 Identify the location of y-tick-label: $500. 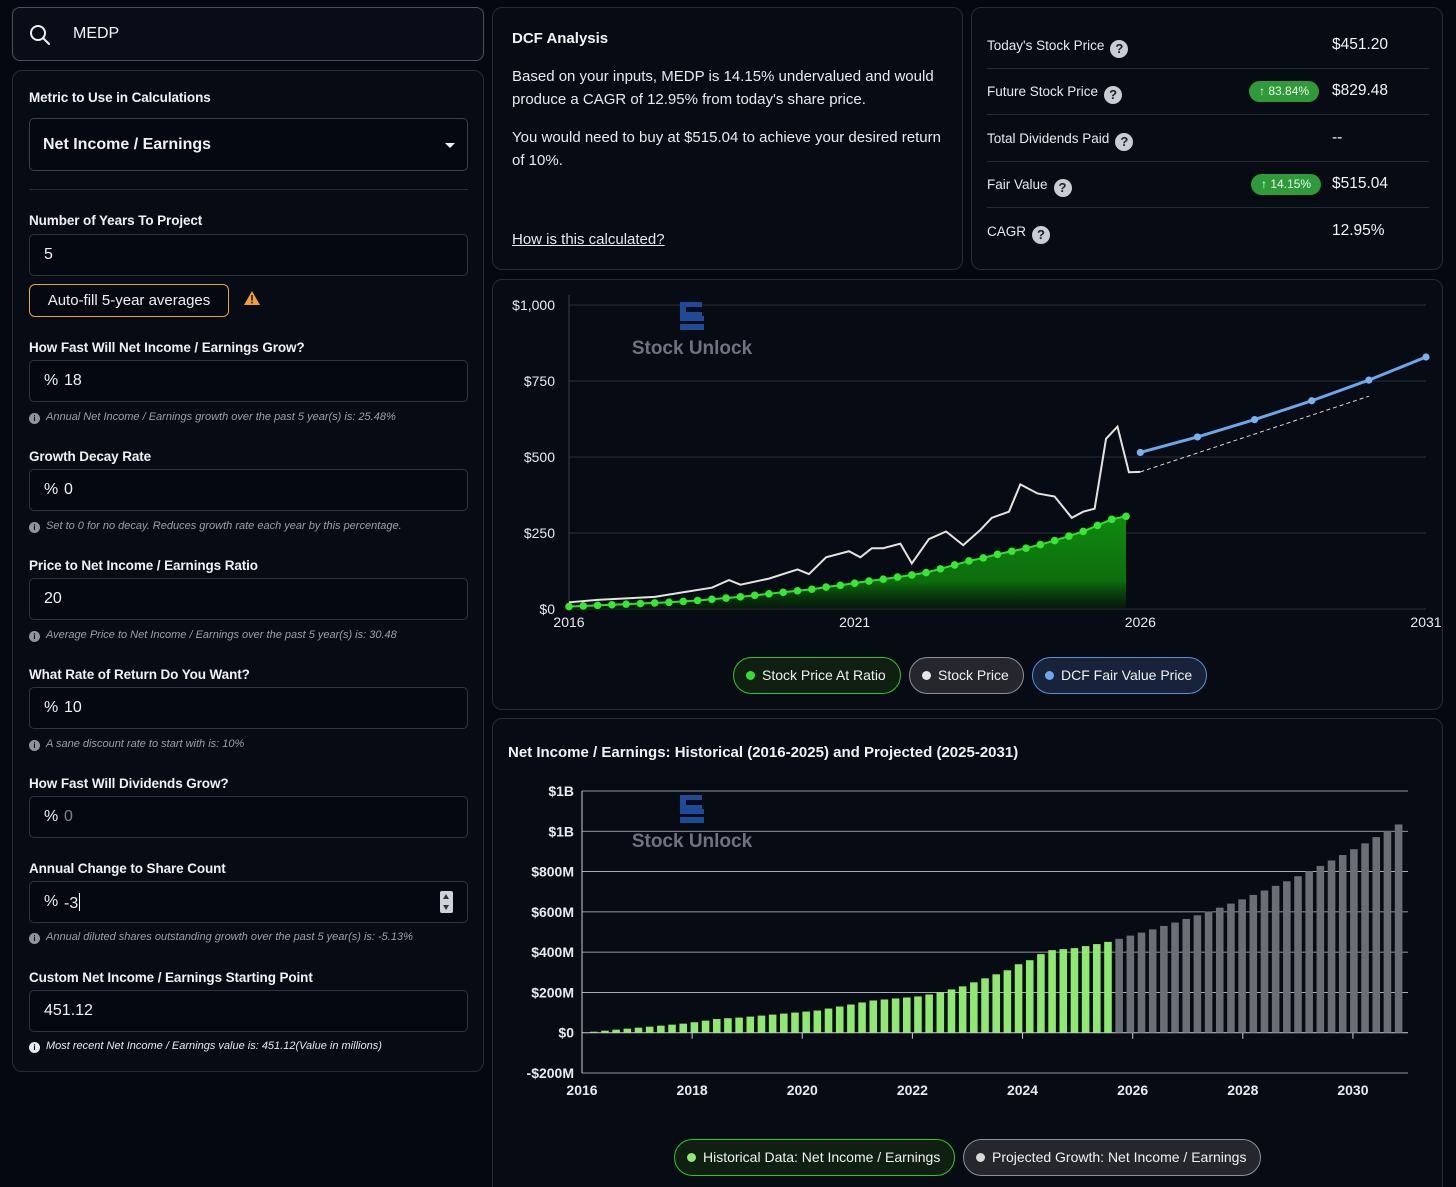
(539, 457).